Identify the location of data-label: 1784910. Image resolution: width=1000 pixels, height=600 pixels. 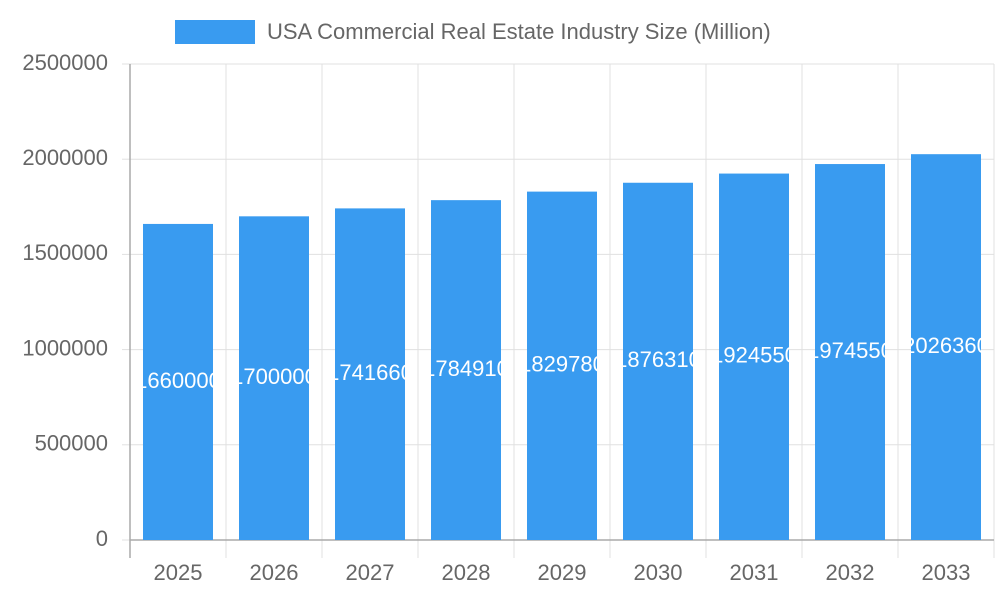
(466, 368).